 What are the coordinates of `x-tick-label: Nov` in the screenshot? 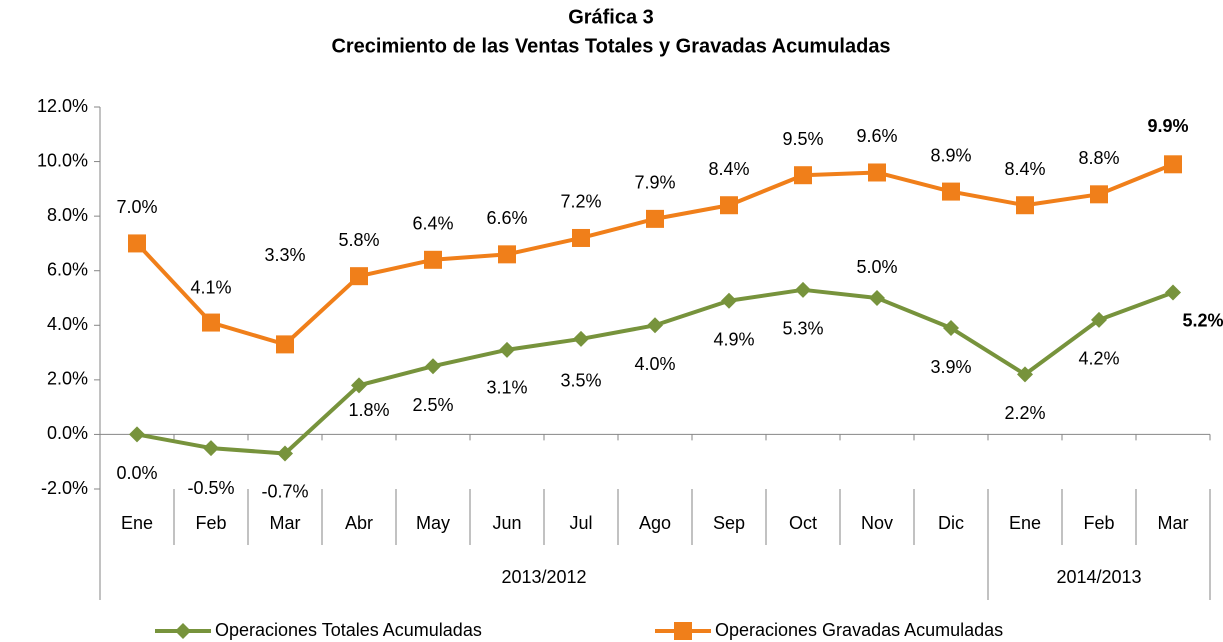 It's located at (877, 523).